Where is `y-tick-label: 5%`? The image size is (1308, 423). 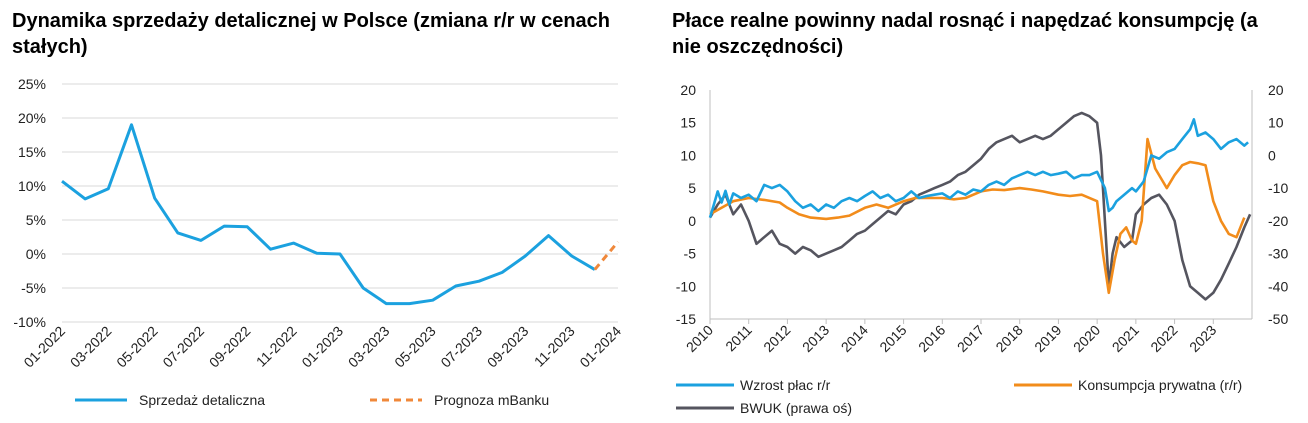
y-tick-label: 5% is located at coordinates (36, 220).